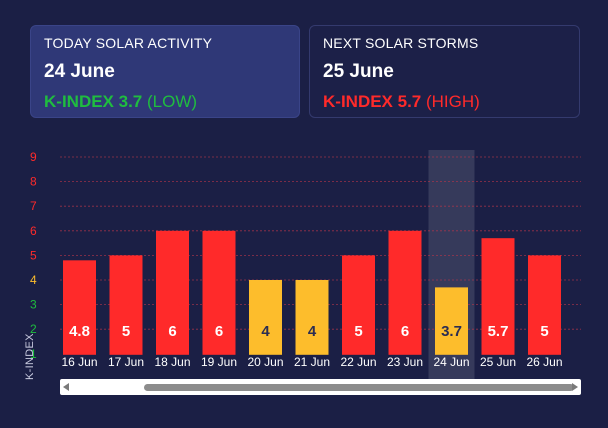 Image resolution: width=608 pixels, height=428 pixels. I want to click on bar-data-label: 3.7, so click(451, 331).